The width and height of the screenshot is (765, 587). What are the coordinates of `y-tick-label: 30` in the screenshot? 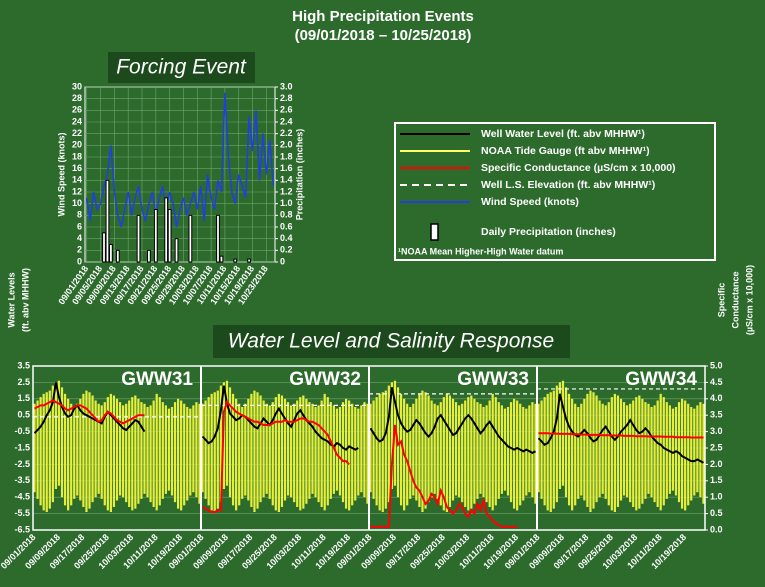 It's located at (77, 86).